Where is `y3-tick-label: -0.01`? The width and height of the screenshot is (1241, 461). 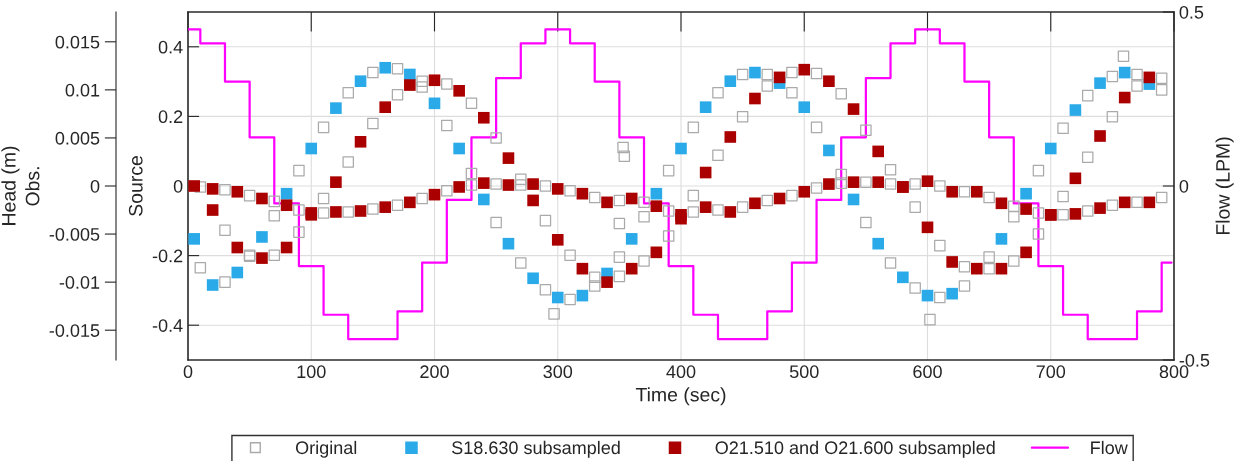 y3-tick-label: -0.01 is located at coordinates (79, 282).